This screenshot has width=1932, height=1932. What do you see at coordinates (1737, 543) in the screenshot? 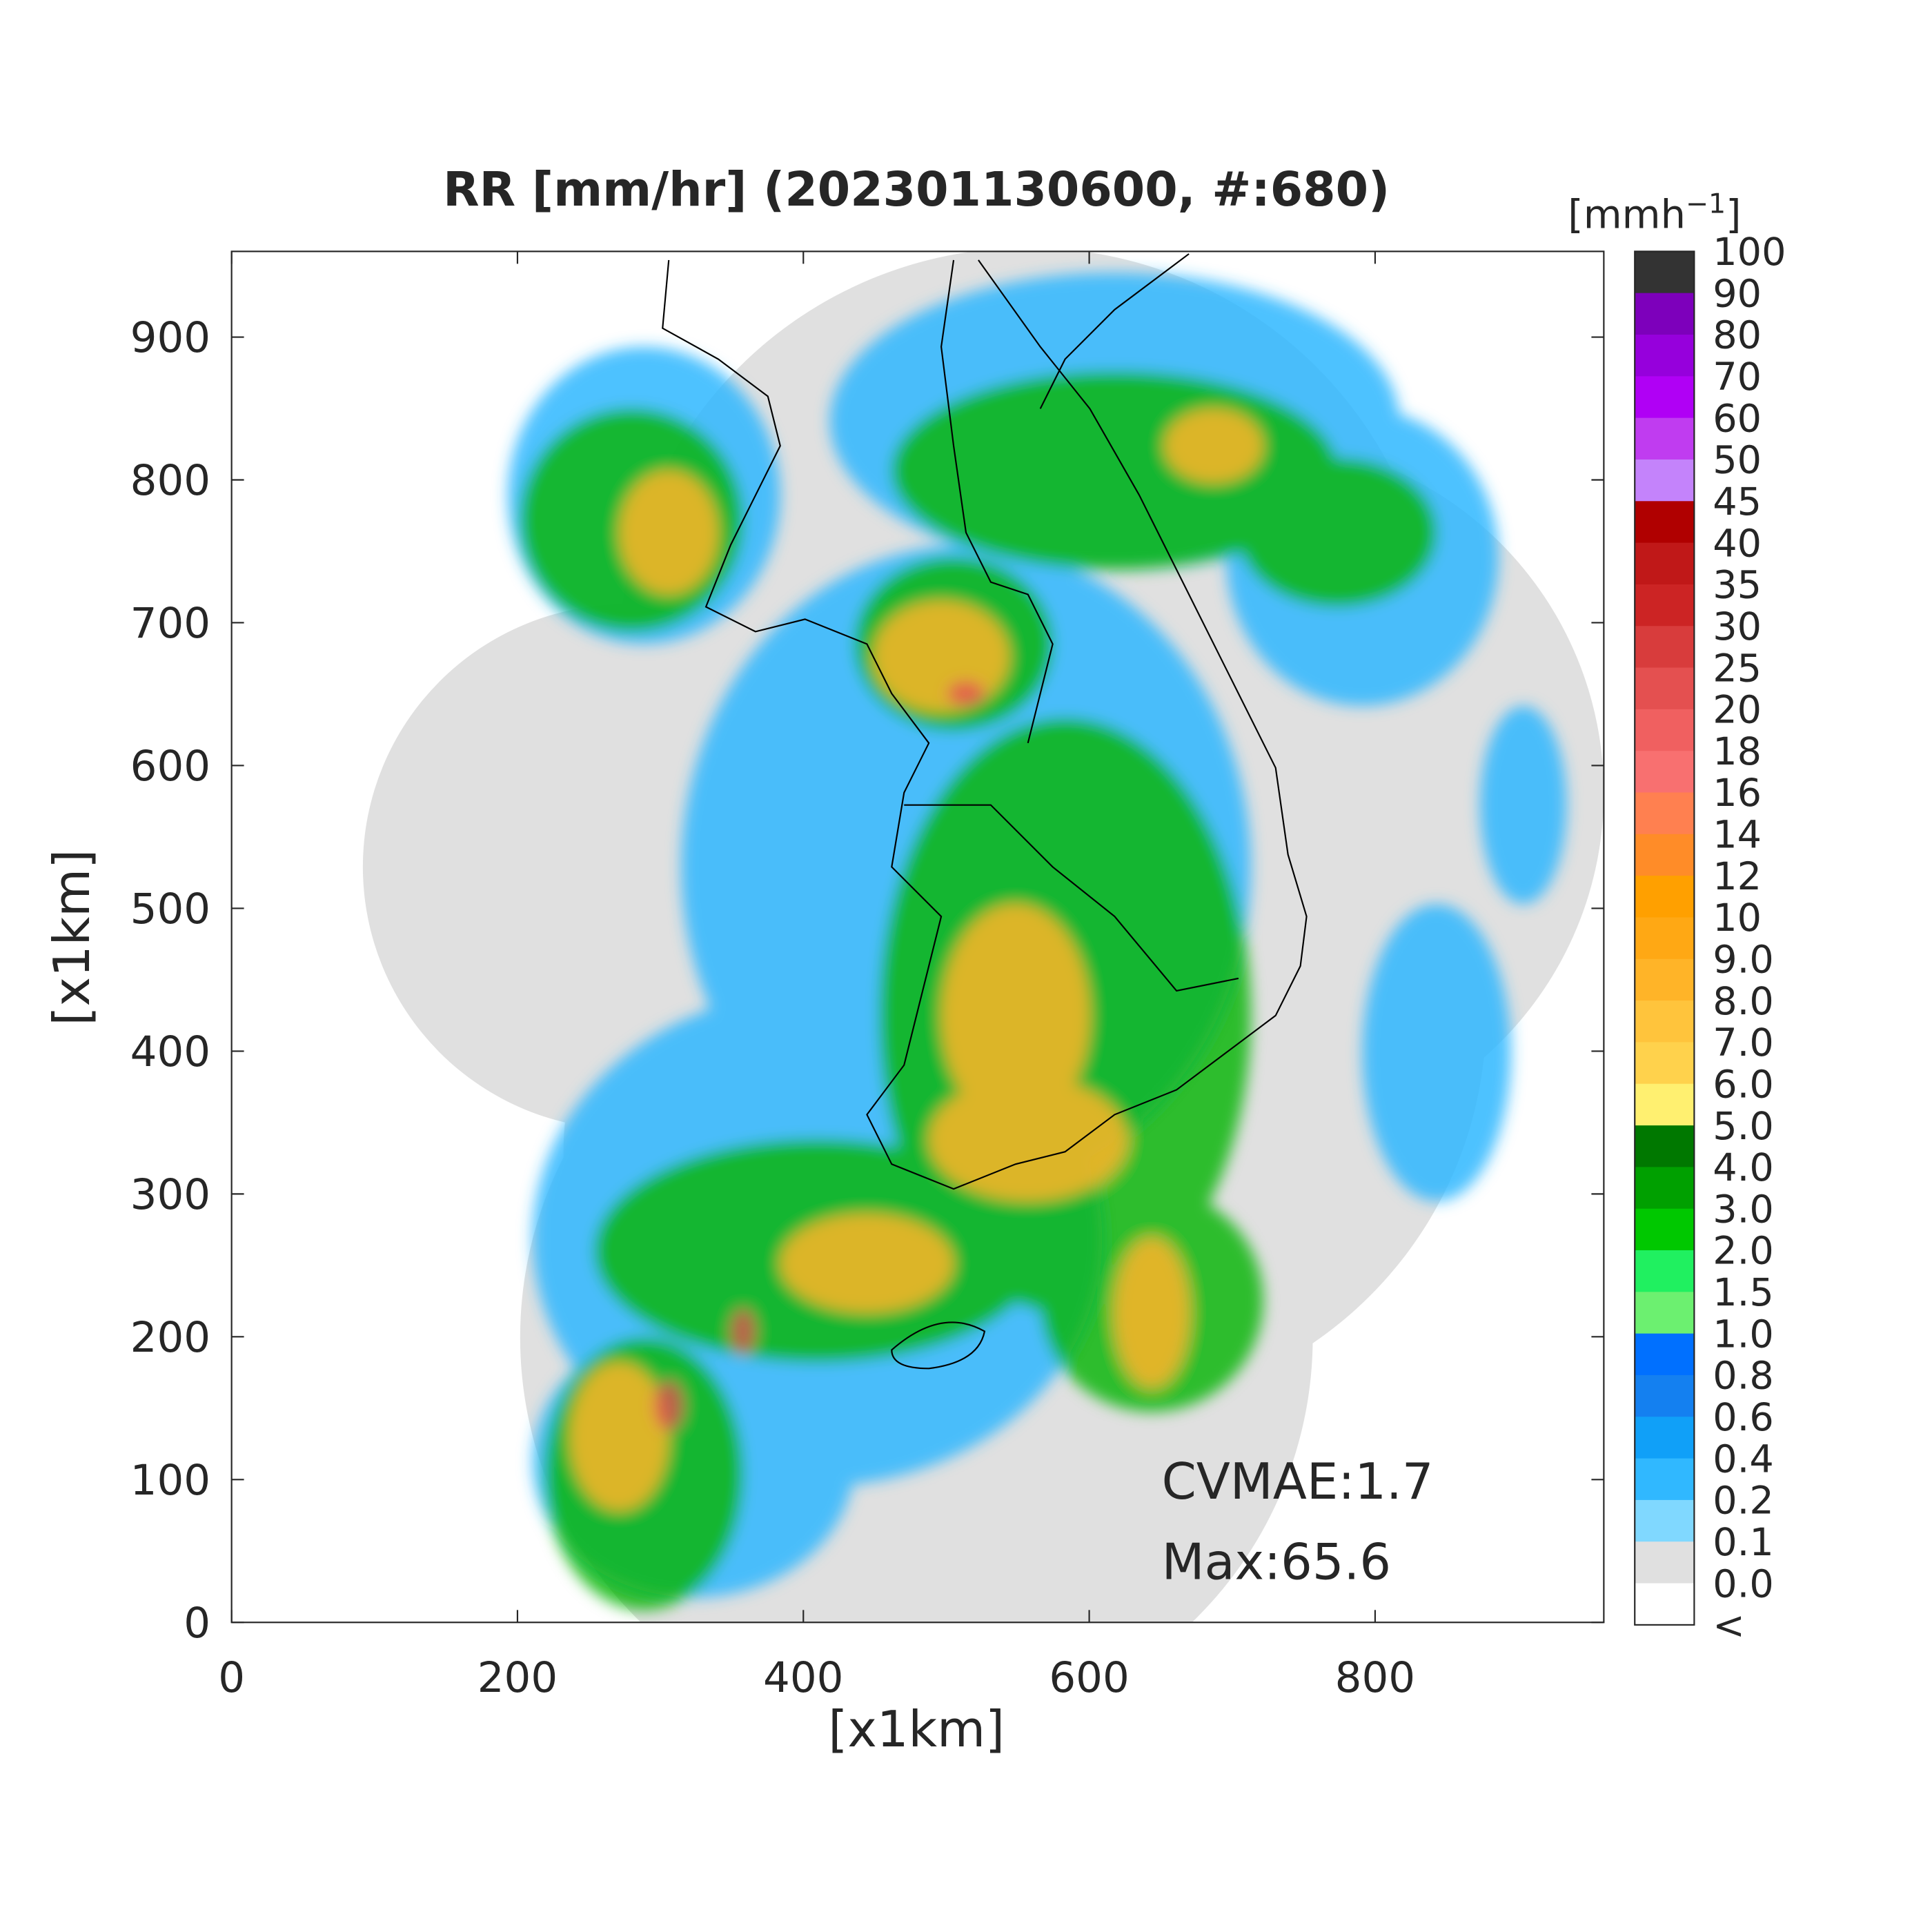
I see `colorbar-label: 40` at bounding box center [1737, 543].